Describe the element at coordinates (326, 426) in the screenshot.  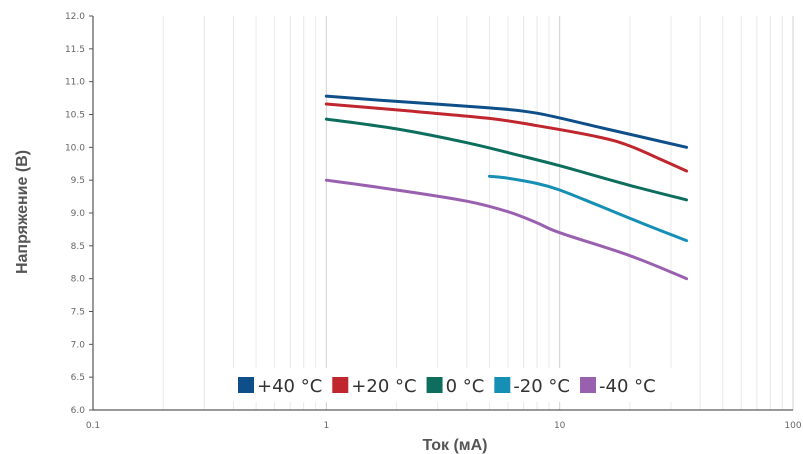
I see `x-tick-label: 1` at that location.